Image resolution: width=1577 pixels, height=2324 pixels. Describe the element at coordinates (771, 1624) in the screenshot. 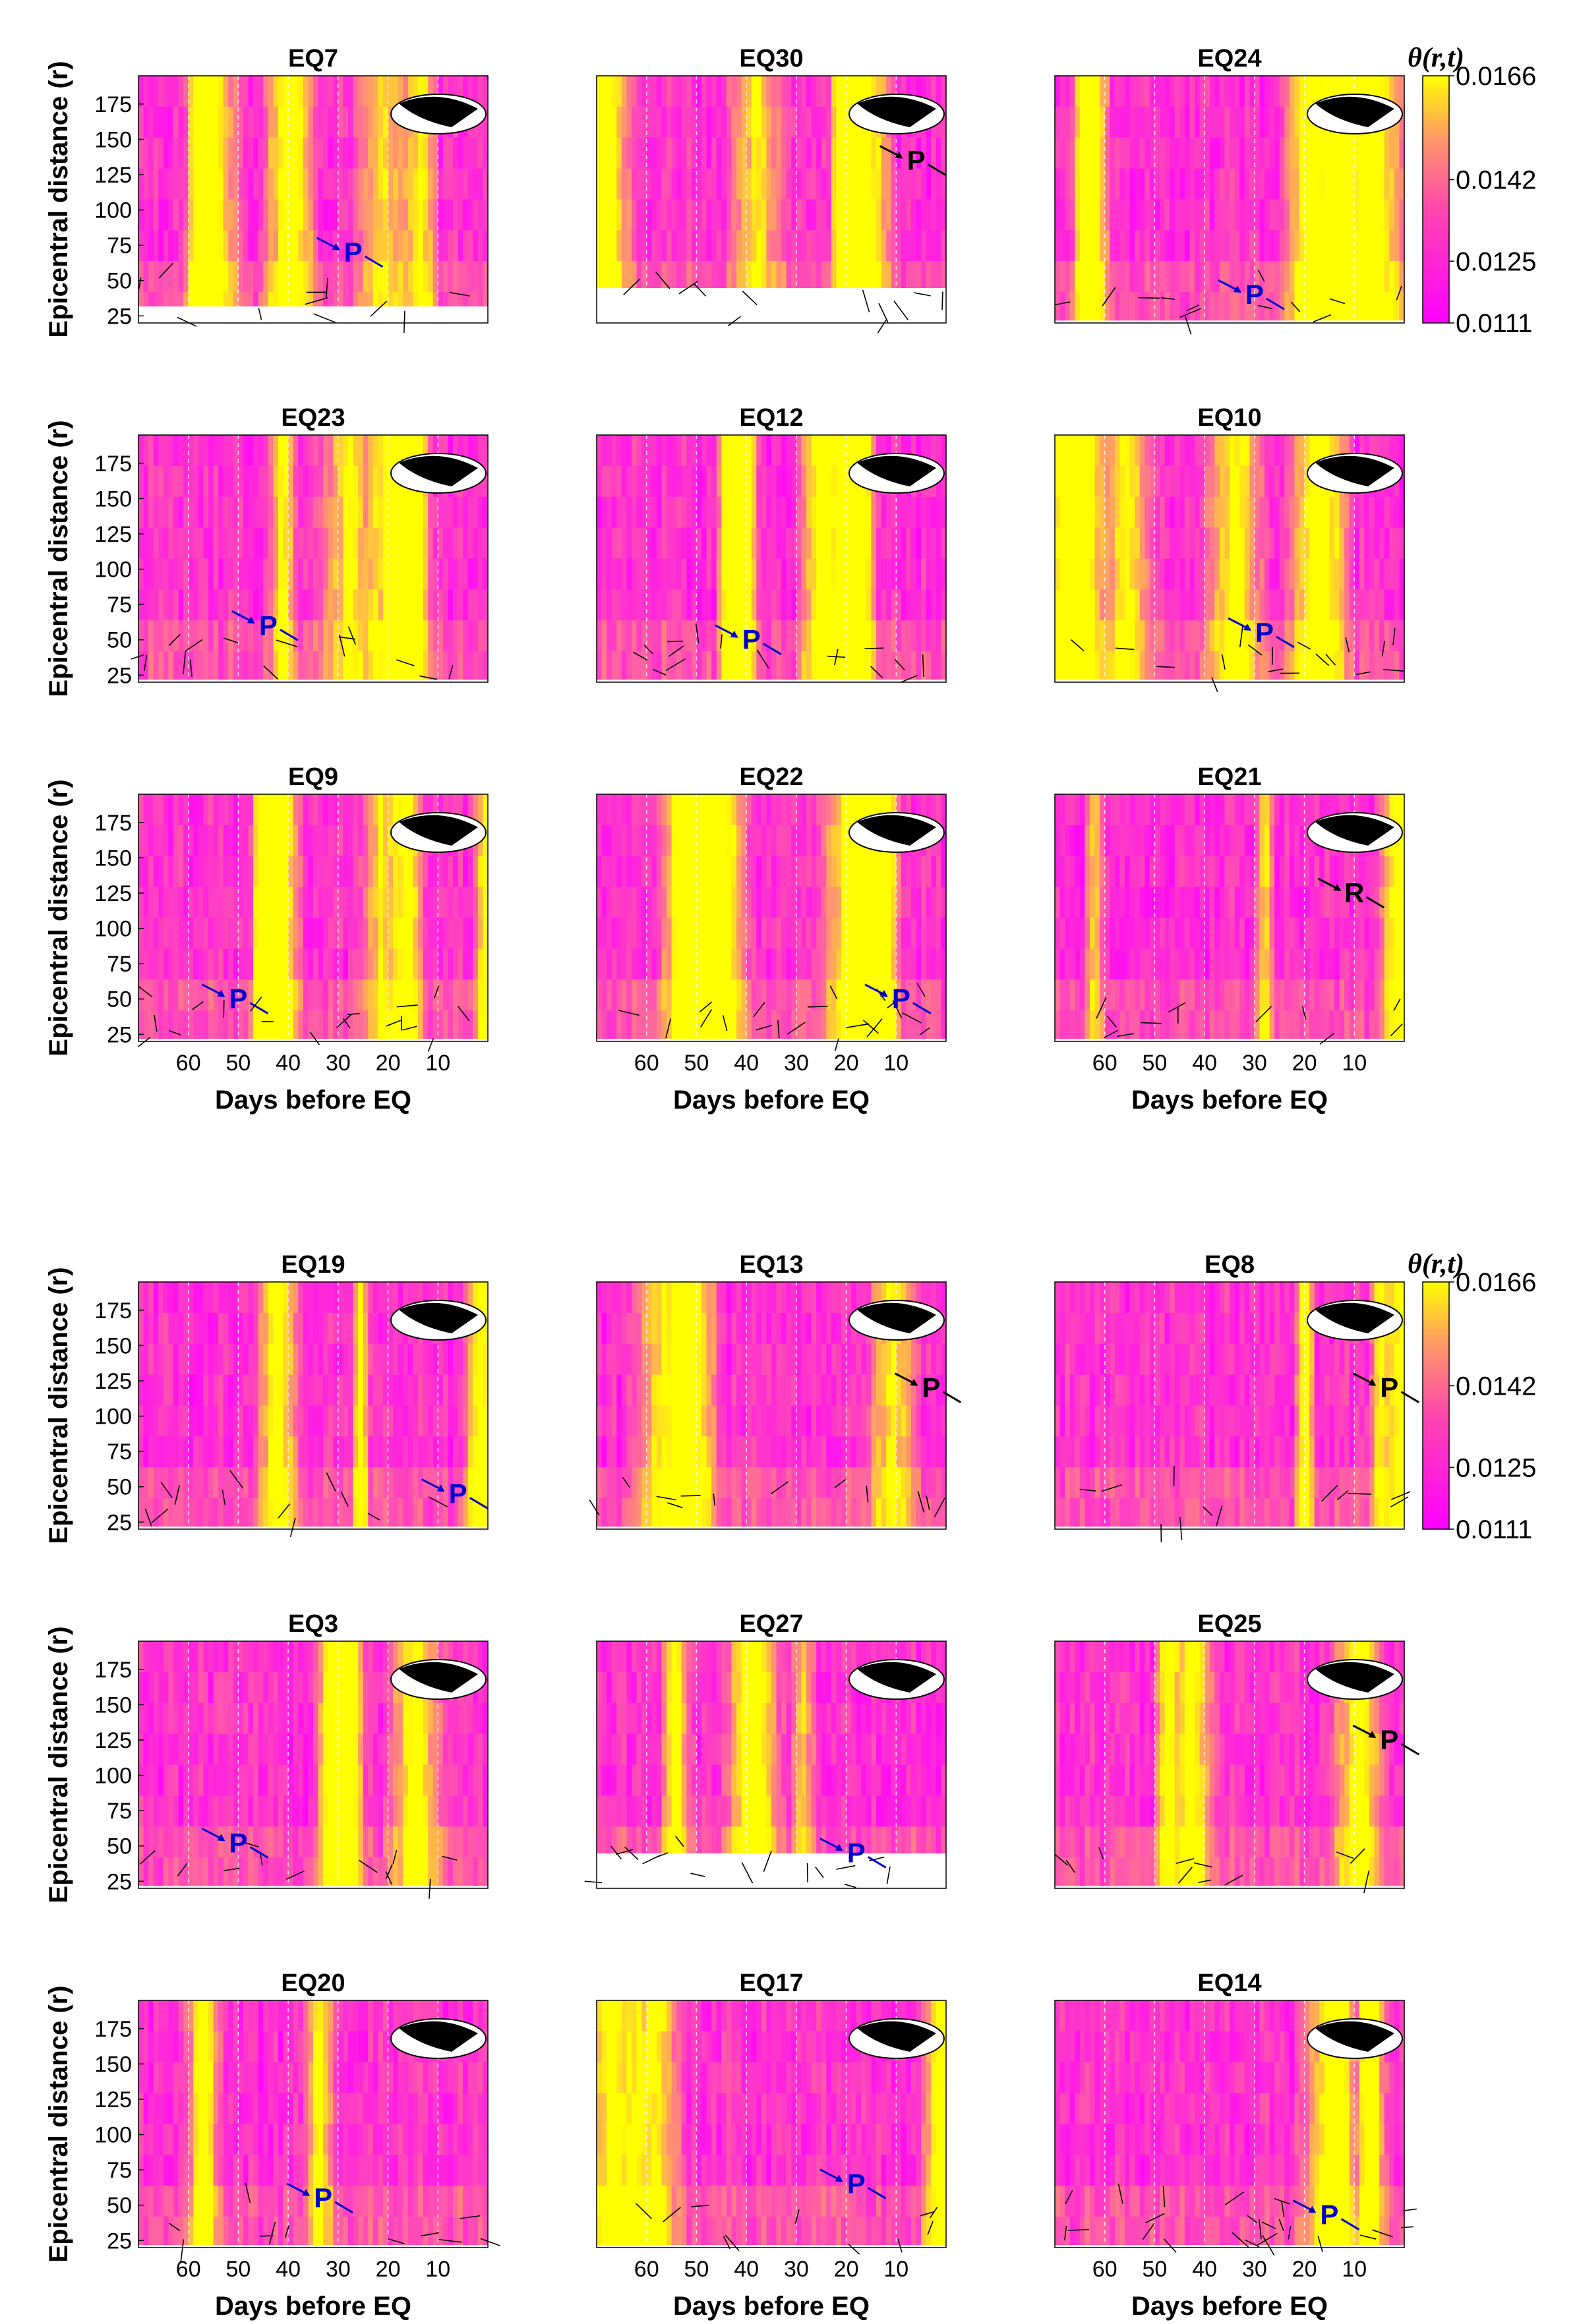

I see `panel-title: EQ27` at that location.